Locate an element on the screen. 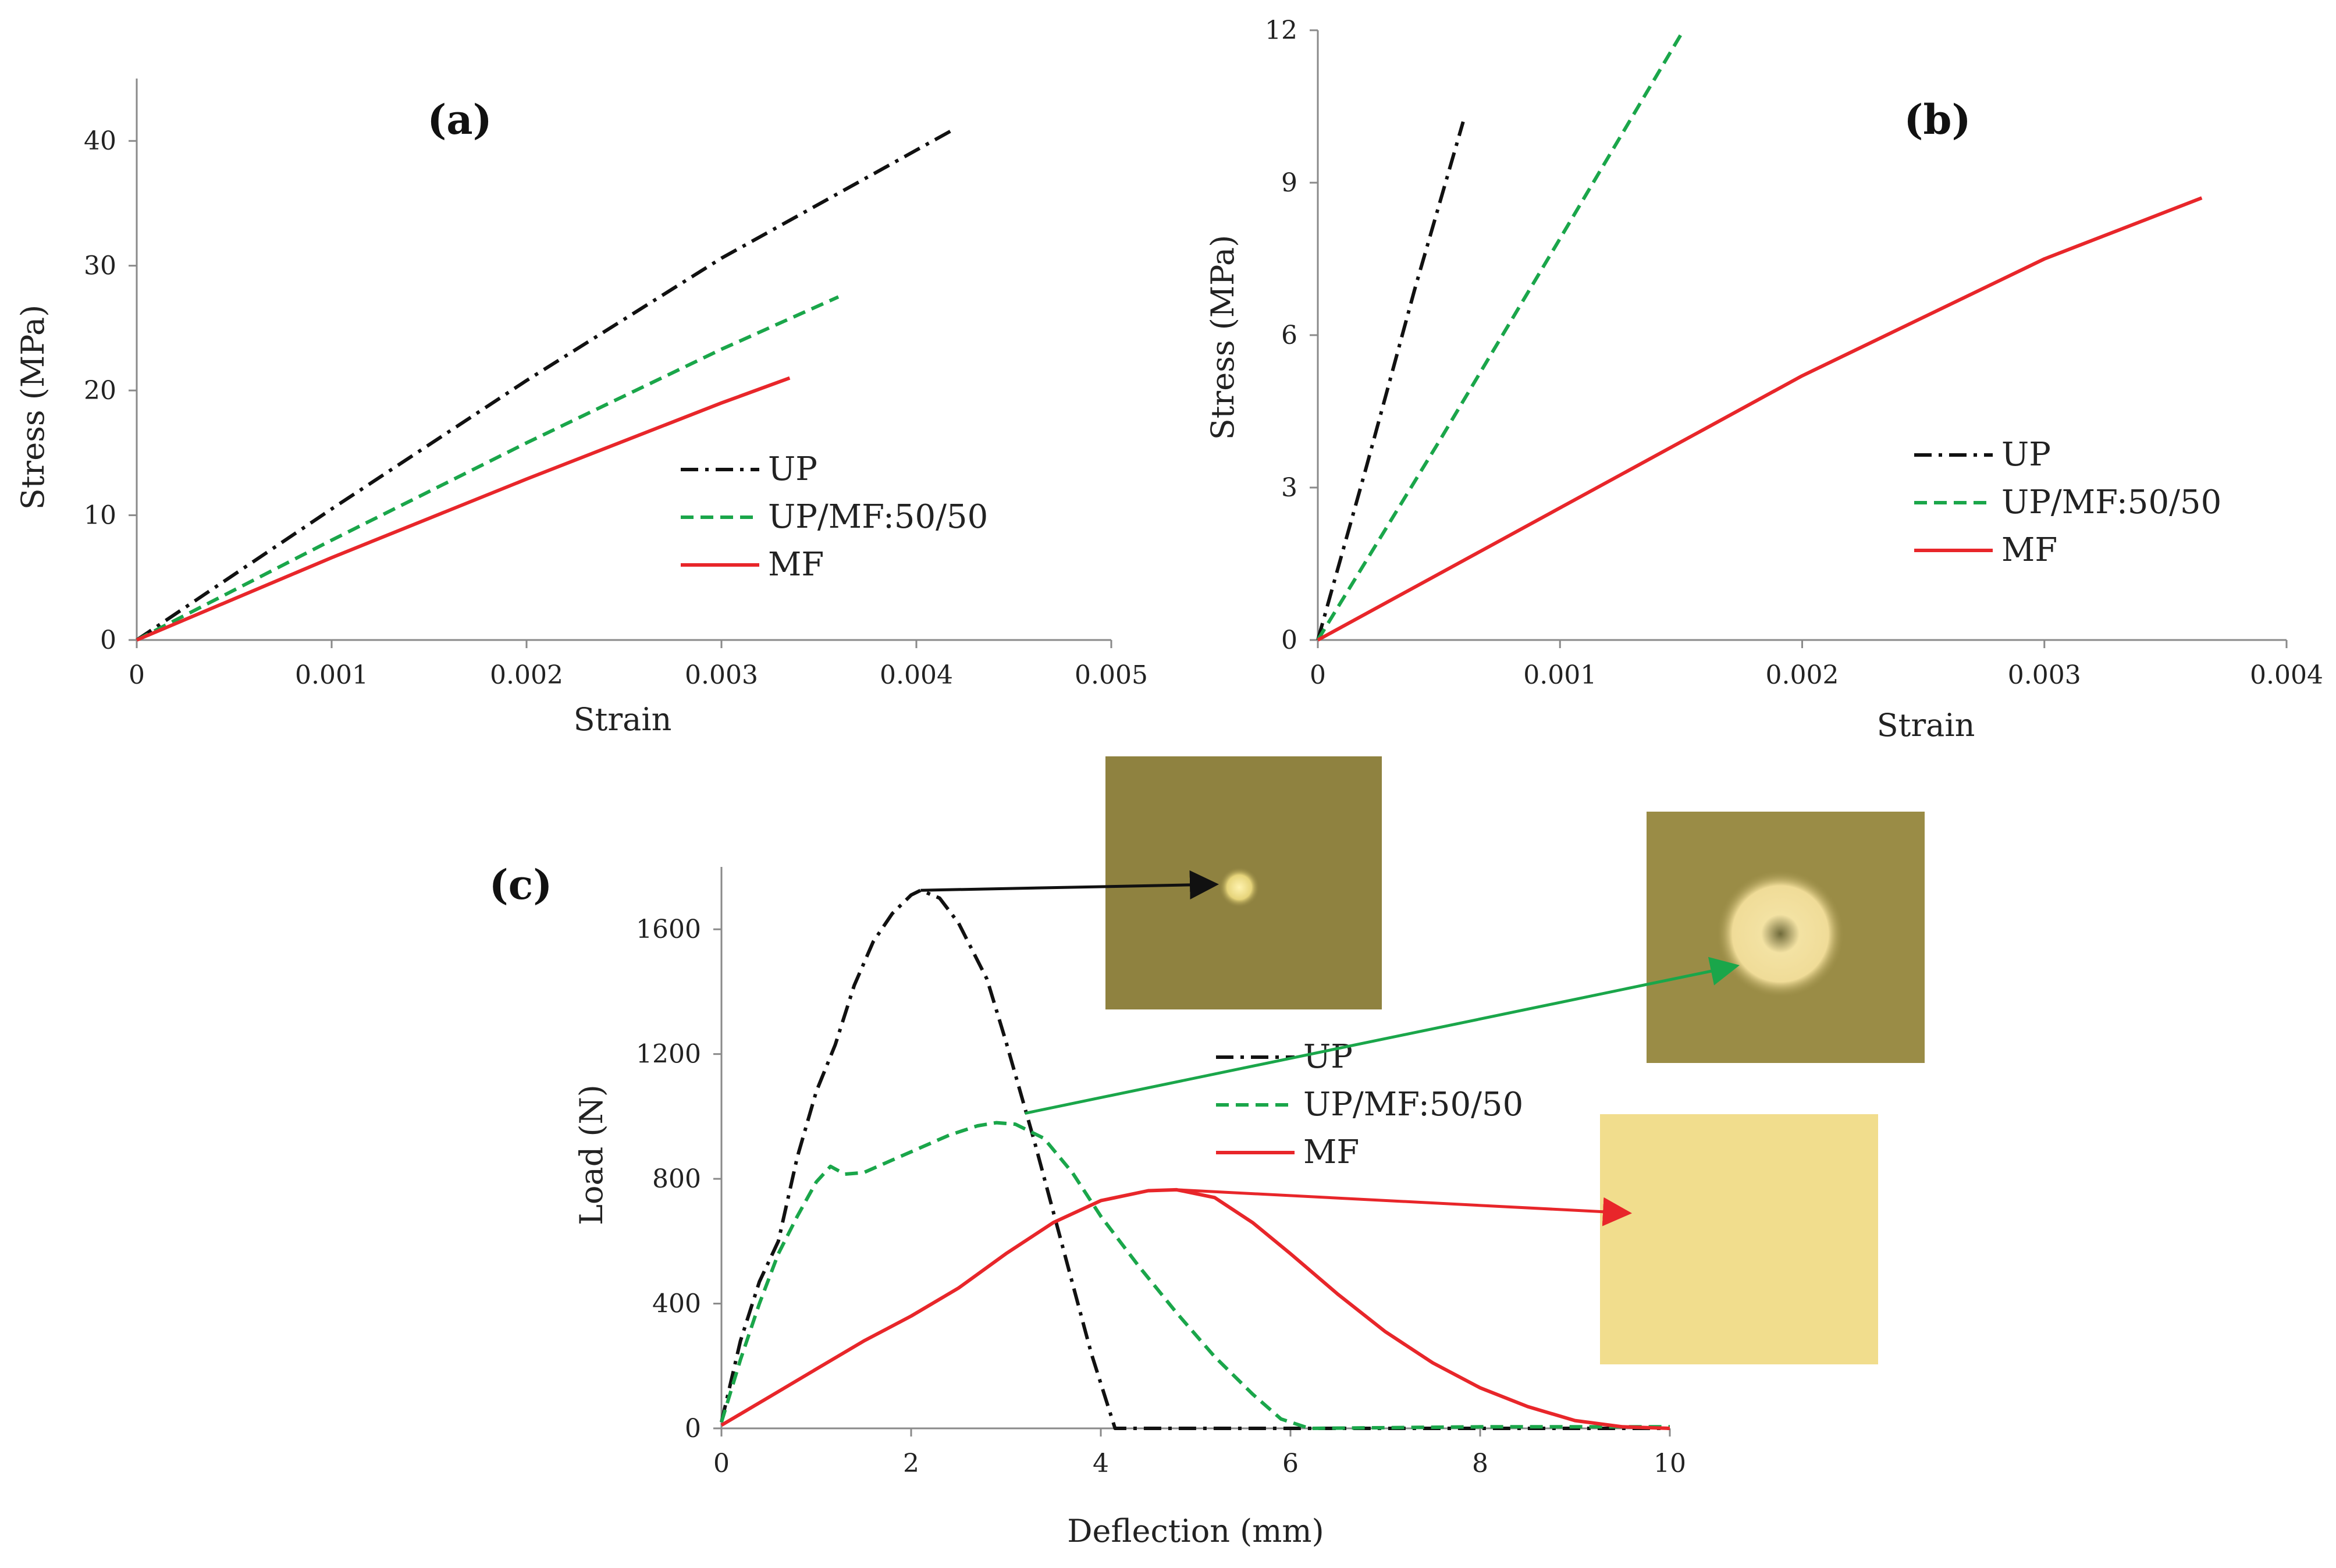 The height and width of the screenshot is (1568, 2336). y-tick-label: 20 is located at coordinates (100, 391).